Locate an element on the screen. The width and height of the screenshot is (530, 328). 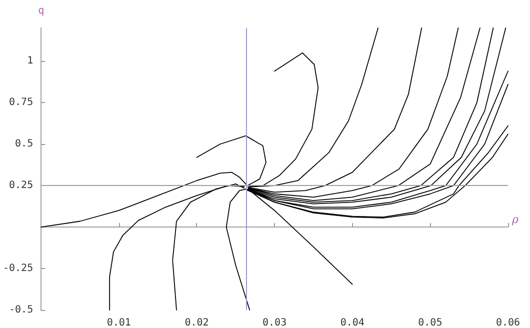
x-tick-label: 0.02 is located at coordinates (196, 323).